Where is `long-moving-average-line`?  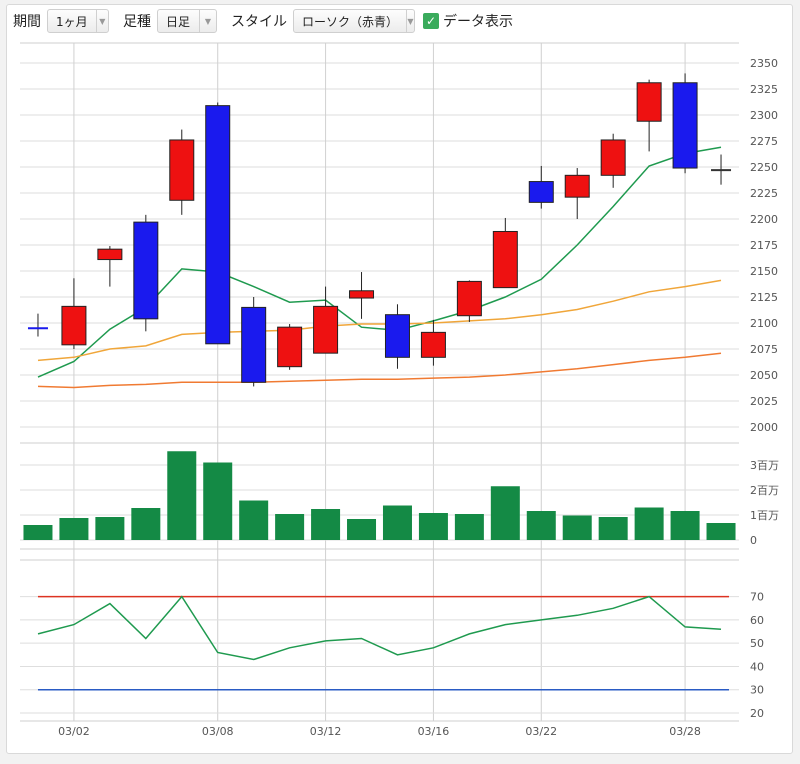 long-moving-average-line is located at coordinates (379, 370).